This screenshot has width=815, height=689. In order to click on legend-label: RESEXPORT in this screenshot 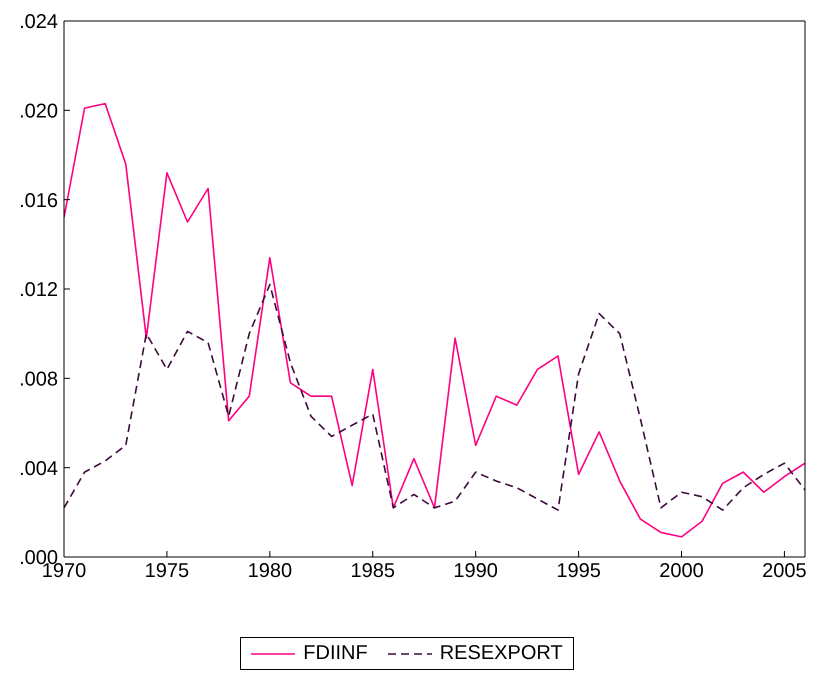, I will do `click(501, 653)`.